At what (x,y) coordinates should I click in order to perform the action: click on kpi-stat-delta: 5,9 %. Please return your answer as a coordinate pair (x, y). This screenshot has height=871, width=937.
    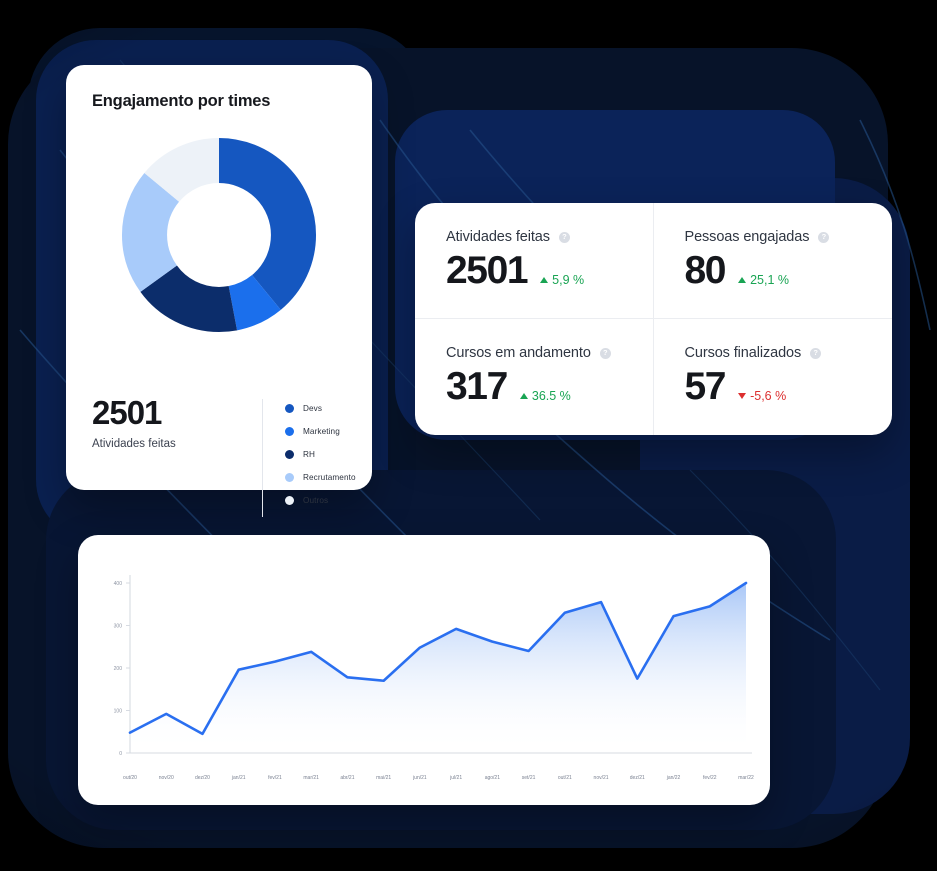
    Looking at the image, I should click on (562, 280).